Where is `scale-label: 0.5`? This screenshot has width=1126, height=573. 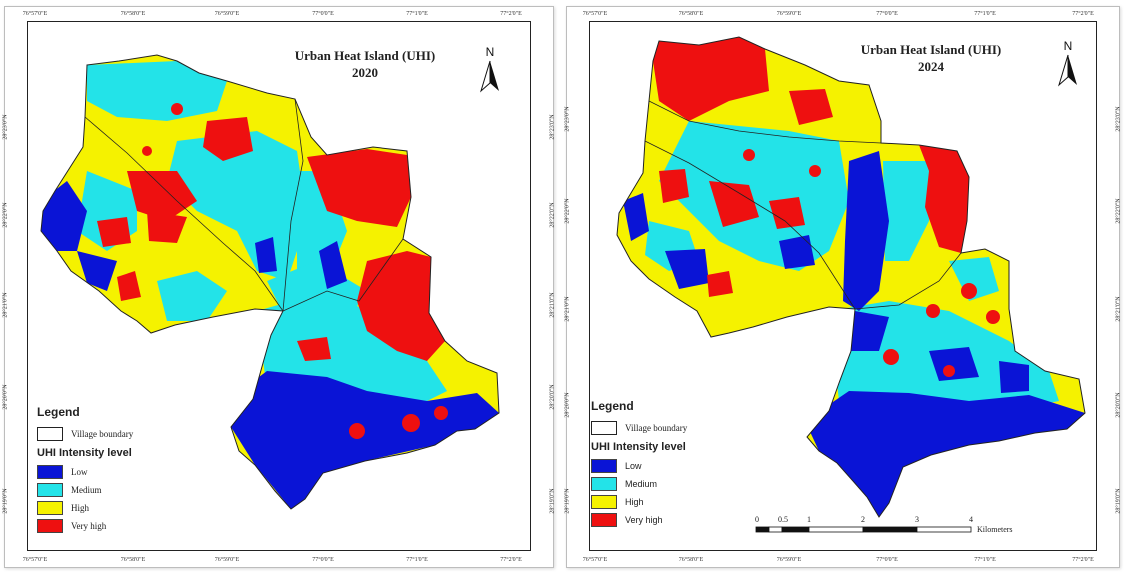 scale-label: 0.5 is located at coordinates (783, 519).